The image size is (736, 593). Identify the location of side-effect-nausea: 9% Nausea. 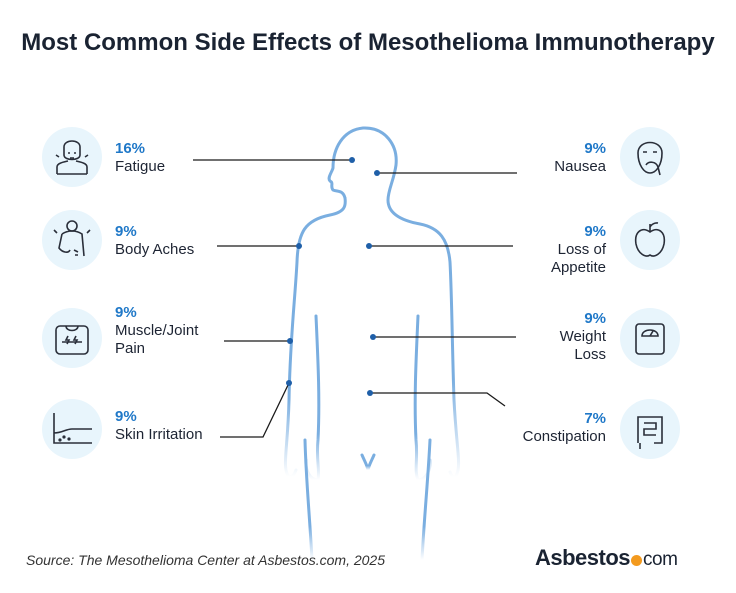
(580, 158).